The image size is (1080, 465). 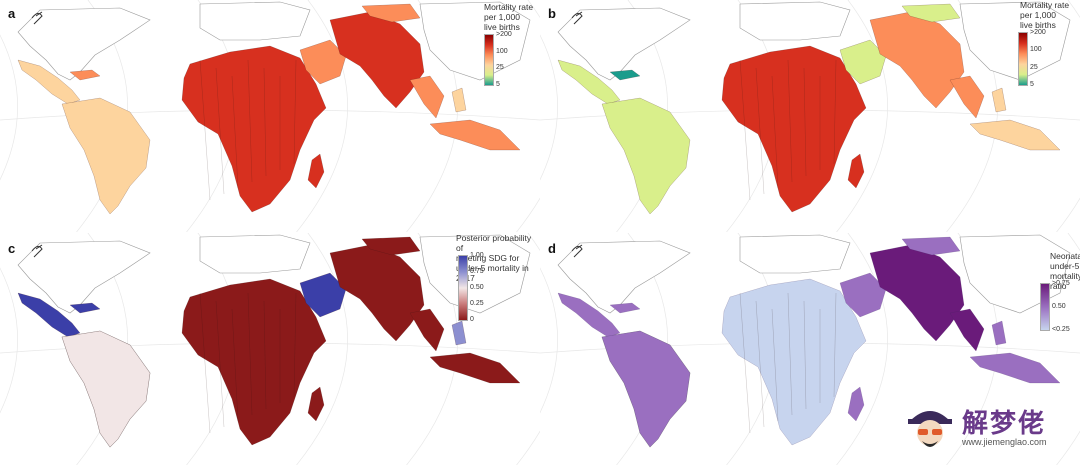 What do you see at coordinates (488, 258) in the screenshot?
I see `legend-title-line: meeting SDG for` at bounding box center [488, 258].